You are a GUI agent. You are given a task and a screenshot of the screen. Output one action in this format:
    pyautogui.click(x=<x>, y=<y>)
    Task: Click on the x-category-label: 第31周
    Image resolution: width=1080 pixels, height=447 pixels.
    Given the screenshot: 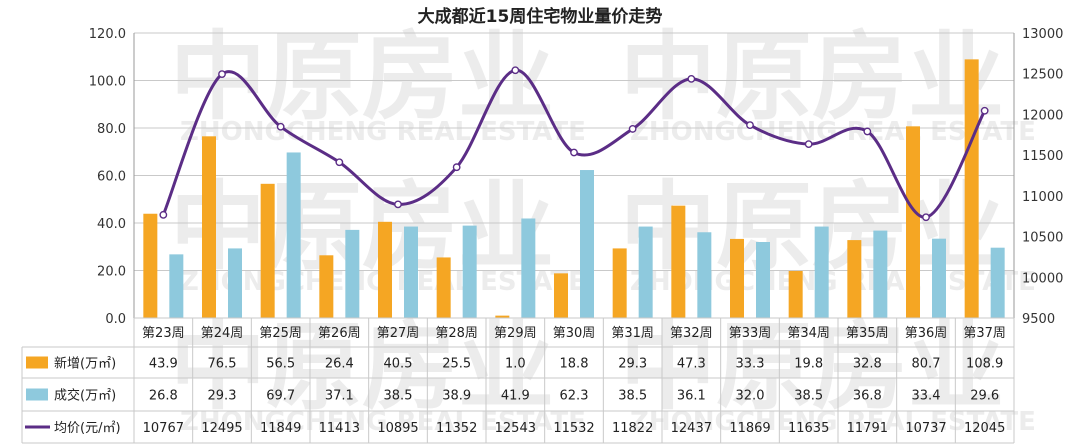 What is the action you would take?
    pyautogui.click(x=632, y=333)
    